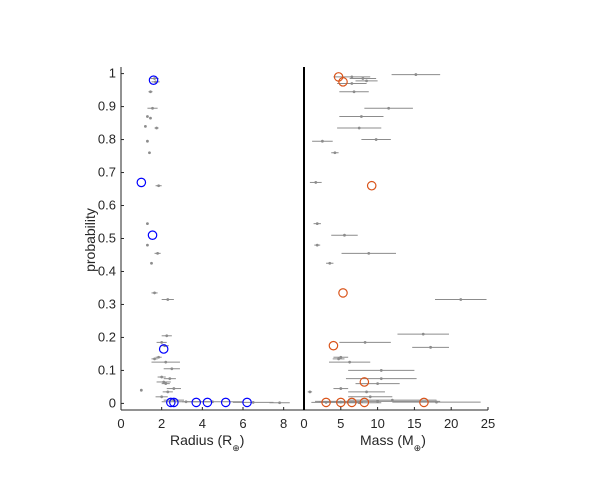 The image size is (598, 493). Describe the element at coordinates (107, 303) in the screenshot. I see `y-tick-label: 0.3` at that location.